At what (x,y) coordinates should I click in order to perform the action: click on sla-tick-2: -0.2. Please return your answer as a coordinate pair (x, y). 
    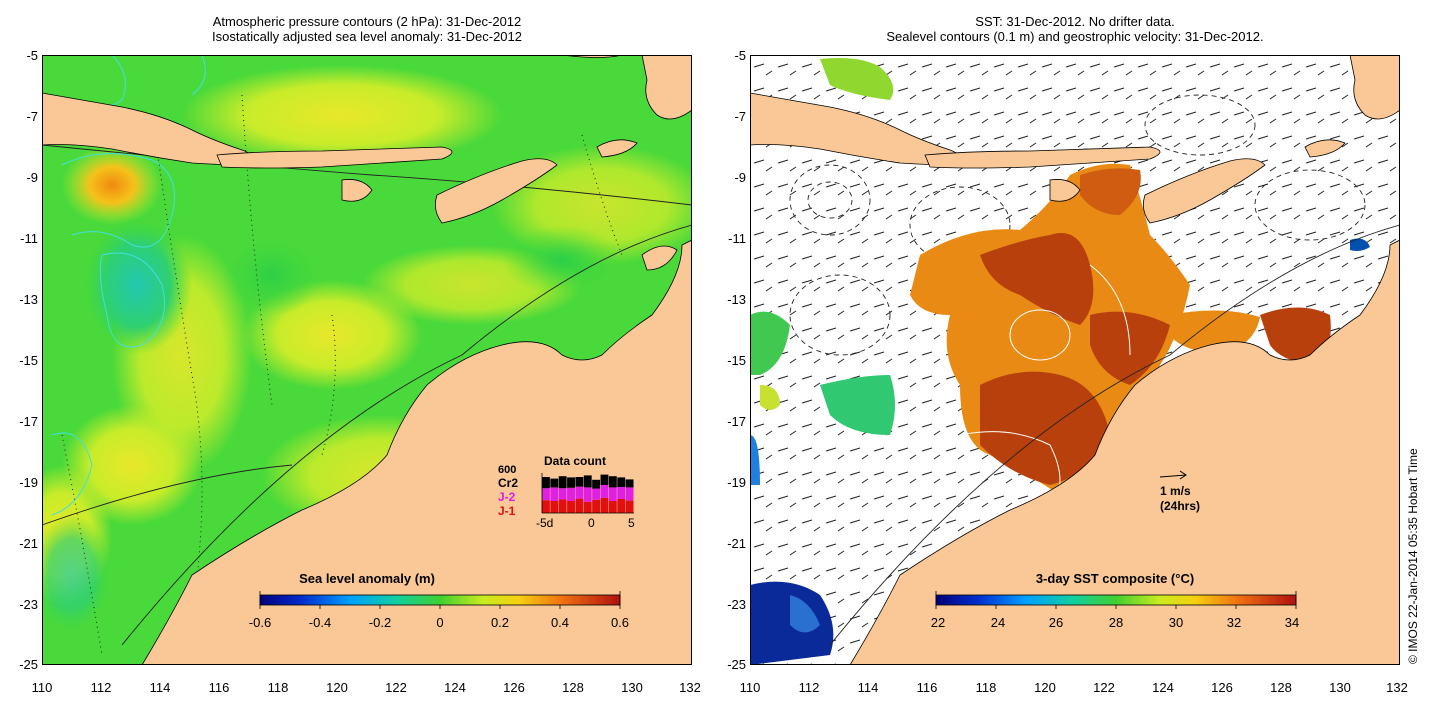
    Looking at the image, I should click on (380, 622).